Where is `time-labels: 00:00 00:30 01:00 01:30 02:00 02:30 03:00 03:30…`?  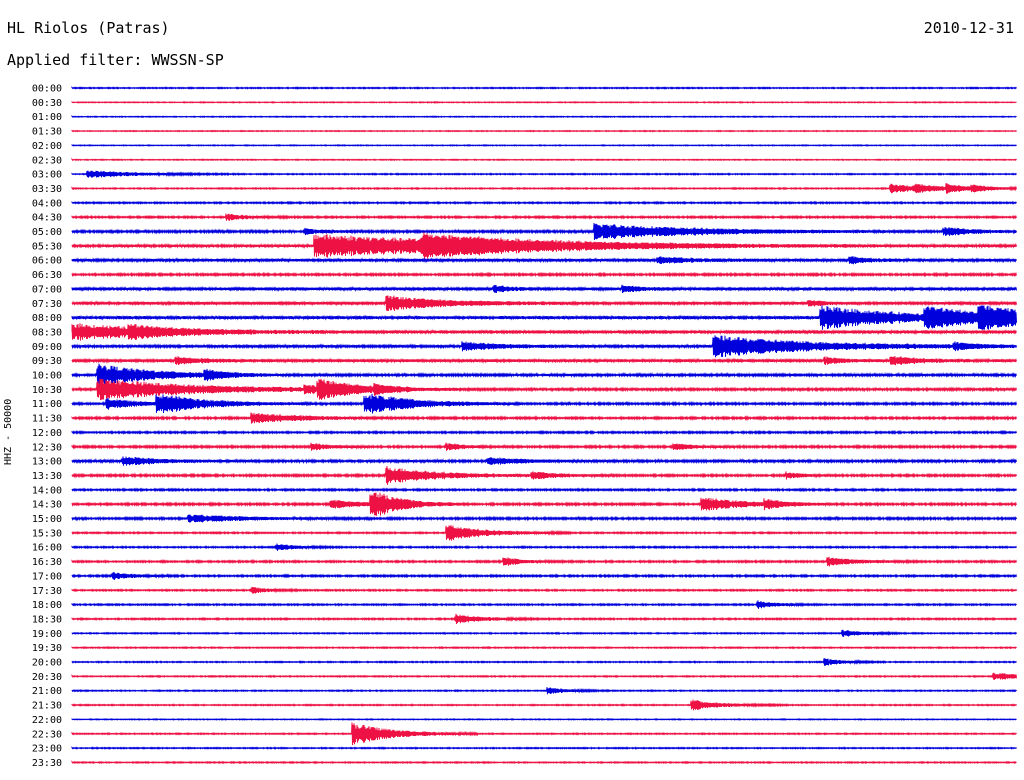
time-labels: 00:00 00:30 01:00 01:30 02:00 02:30 03:00 03:30… is located at coordinates (47, 426).